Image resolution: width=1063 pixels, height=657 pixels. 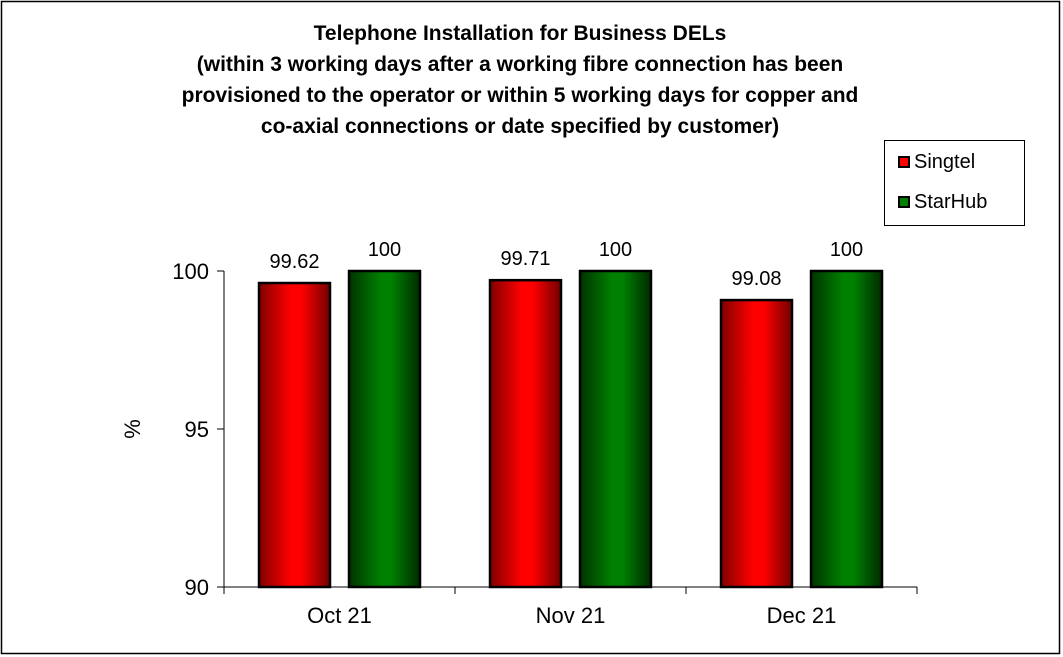 What do you see at coordinates (190, 271) in the screenshot?
I see `y-tick-label-2: 100` at bounding box center [190, 271].